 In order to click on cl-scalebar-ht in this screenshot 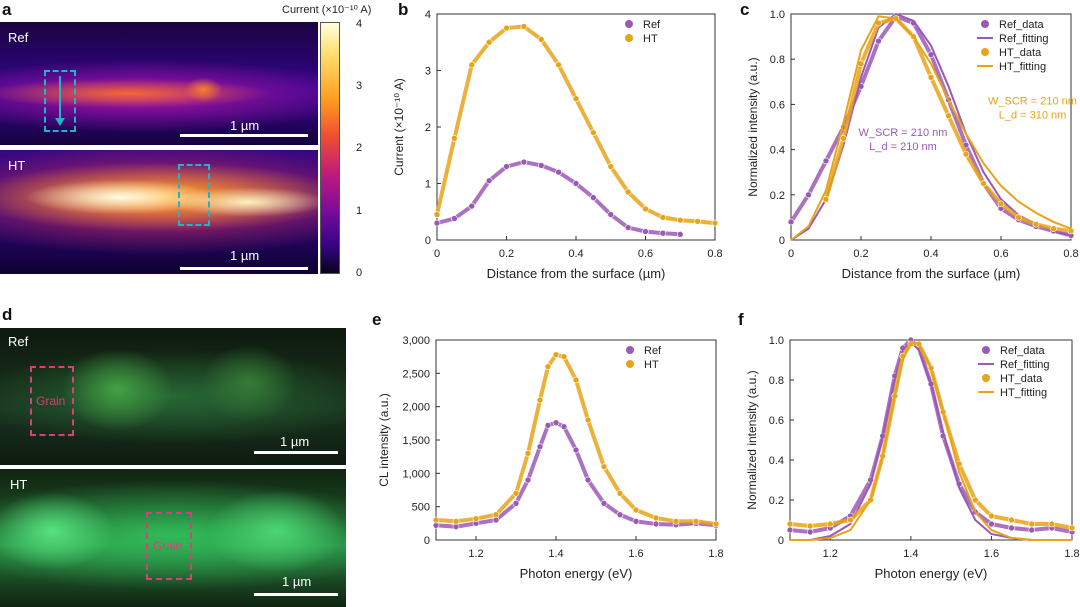, I will do `click(296, 594)`.